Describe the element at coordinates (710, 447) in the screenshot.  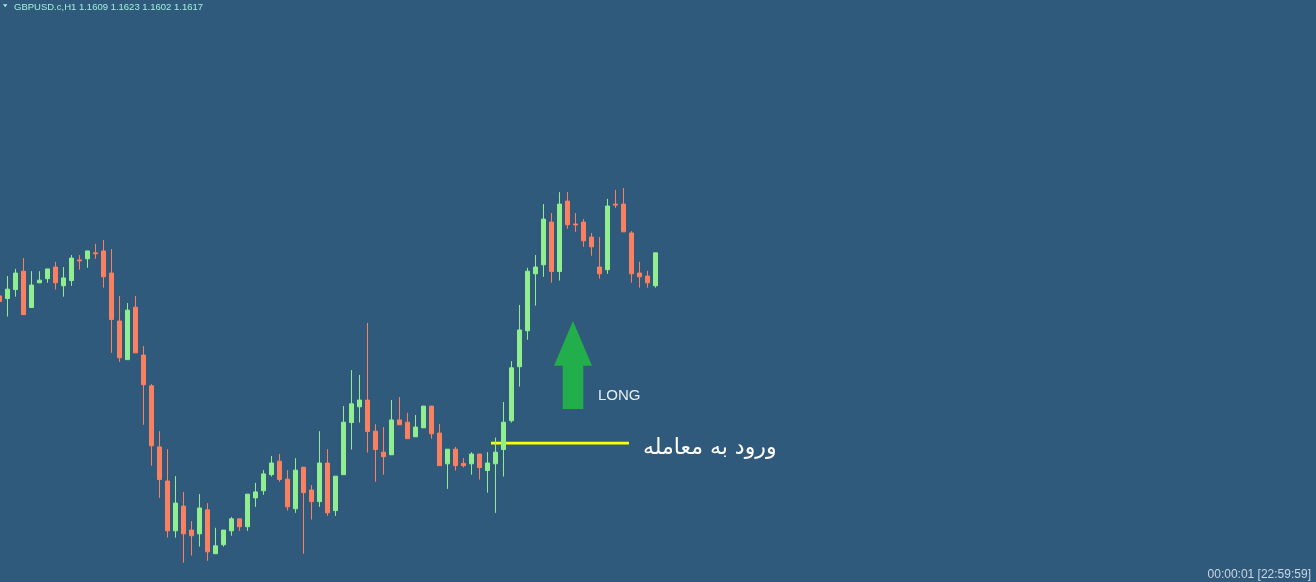
I see `ref-line-label: ورود به معامله` at that location.